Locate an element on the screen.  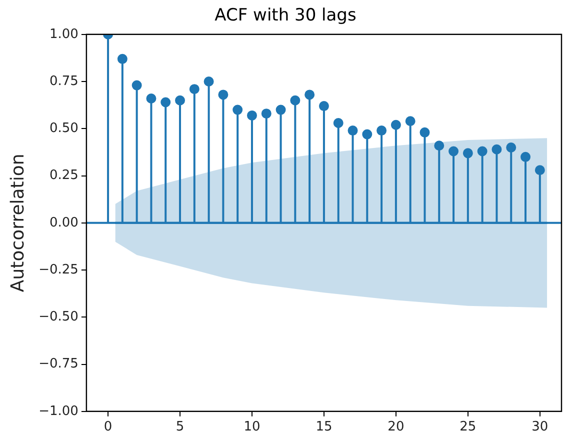
y-axis-title: Autocorrelation is located at coordinates (17, 223).